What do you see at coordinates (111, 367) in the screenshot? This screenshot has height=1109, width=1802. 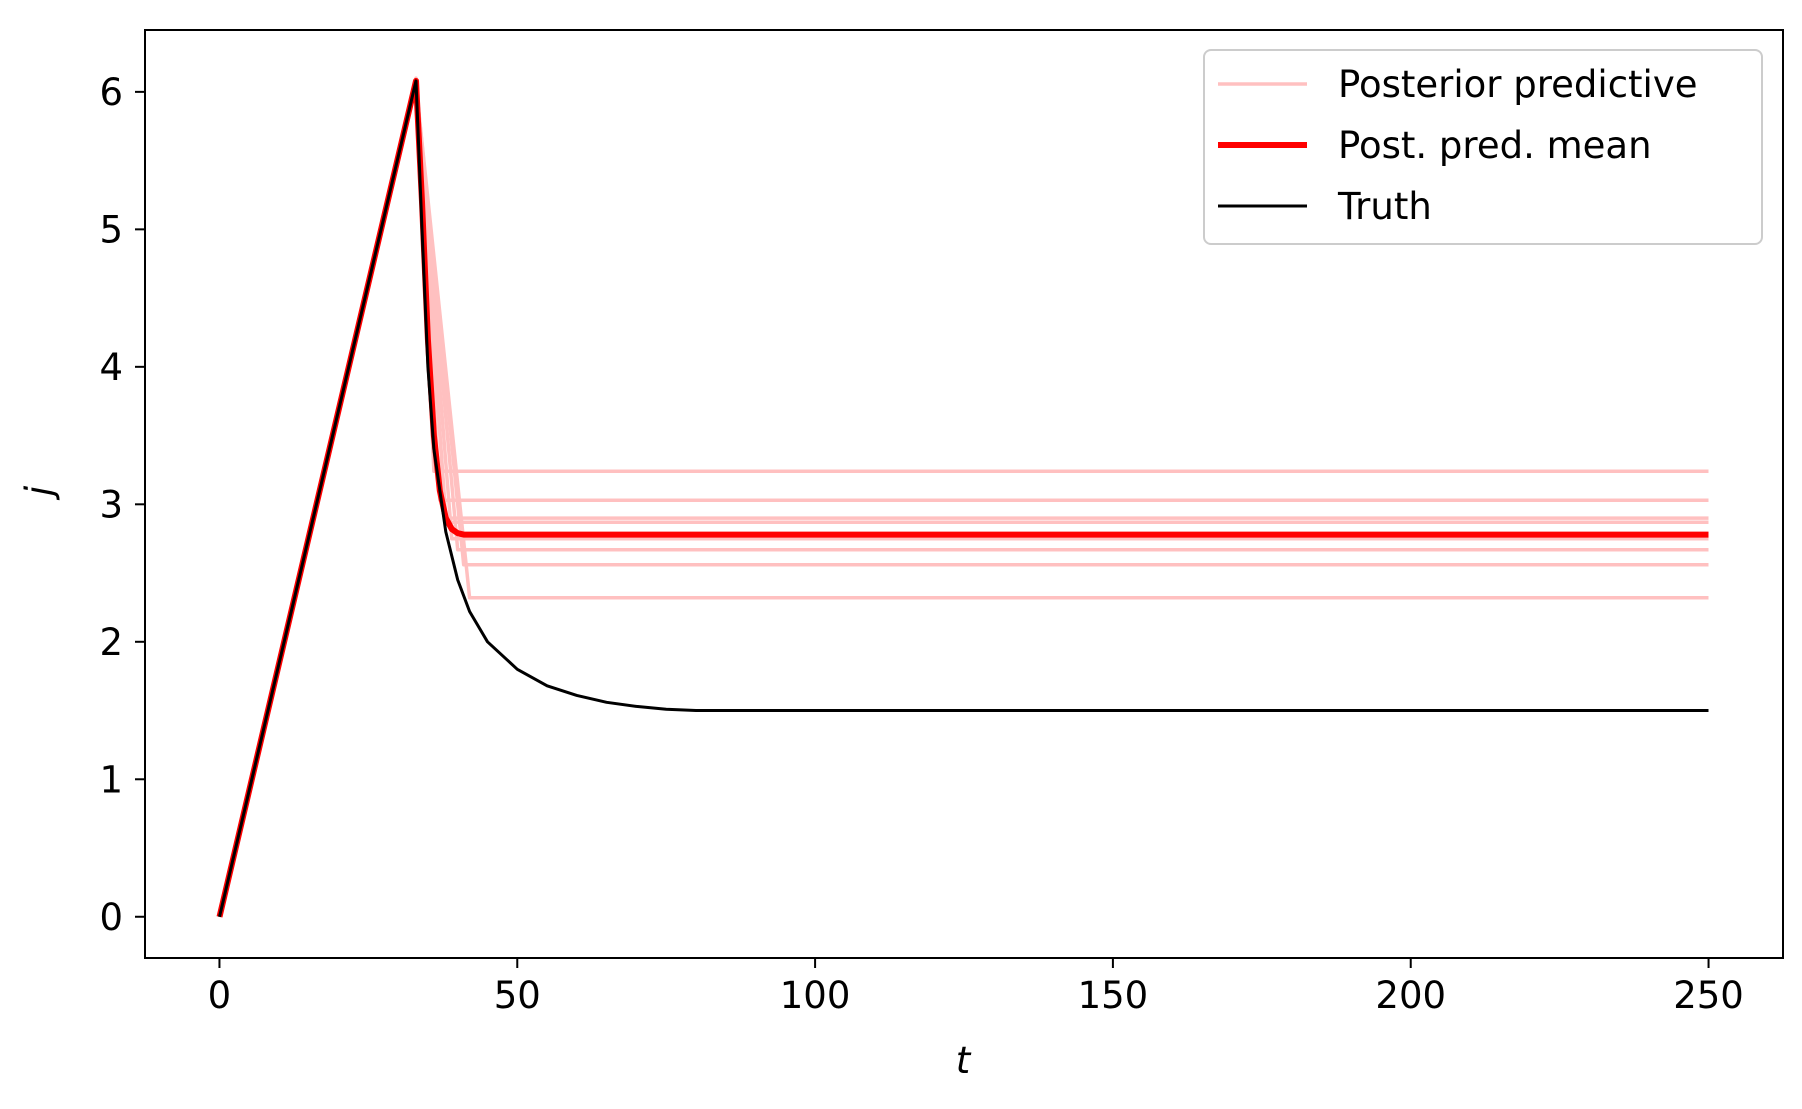 I see `y-tick-label: 4` at bounding box center [111, 367].